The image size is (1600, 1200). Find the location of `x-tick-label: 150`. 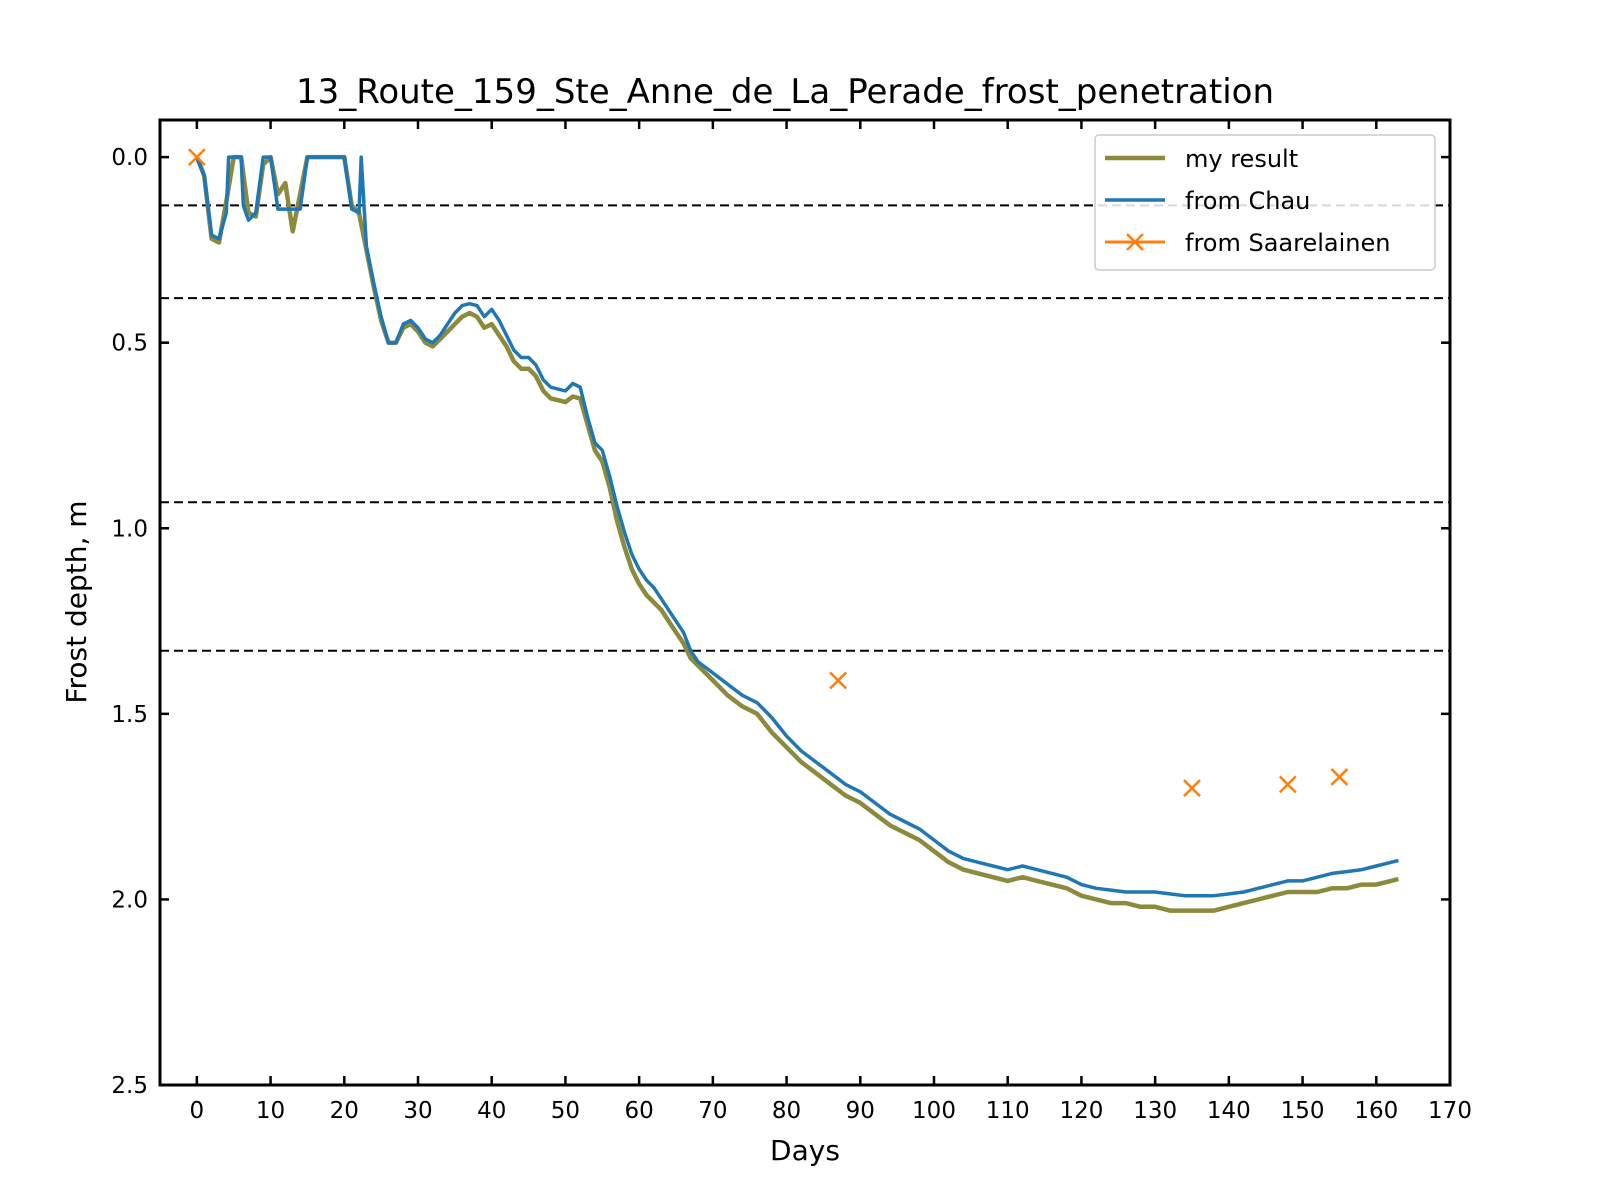

x-tick-label: 150 is located at coordinates (1303, 1111).